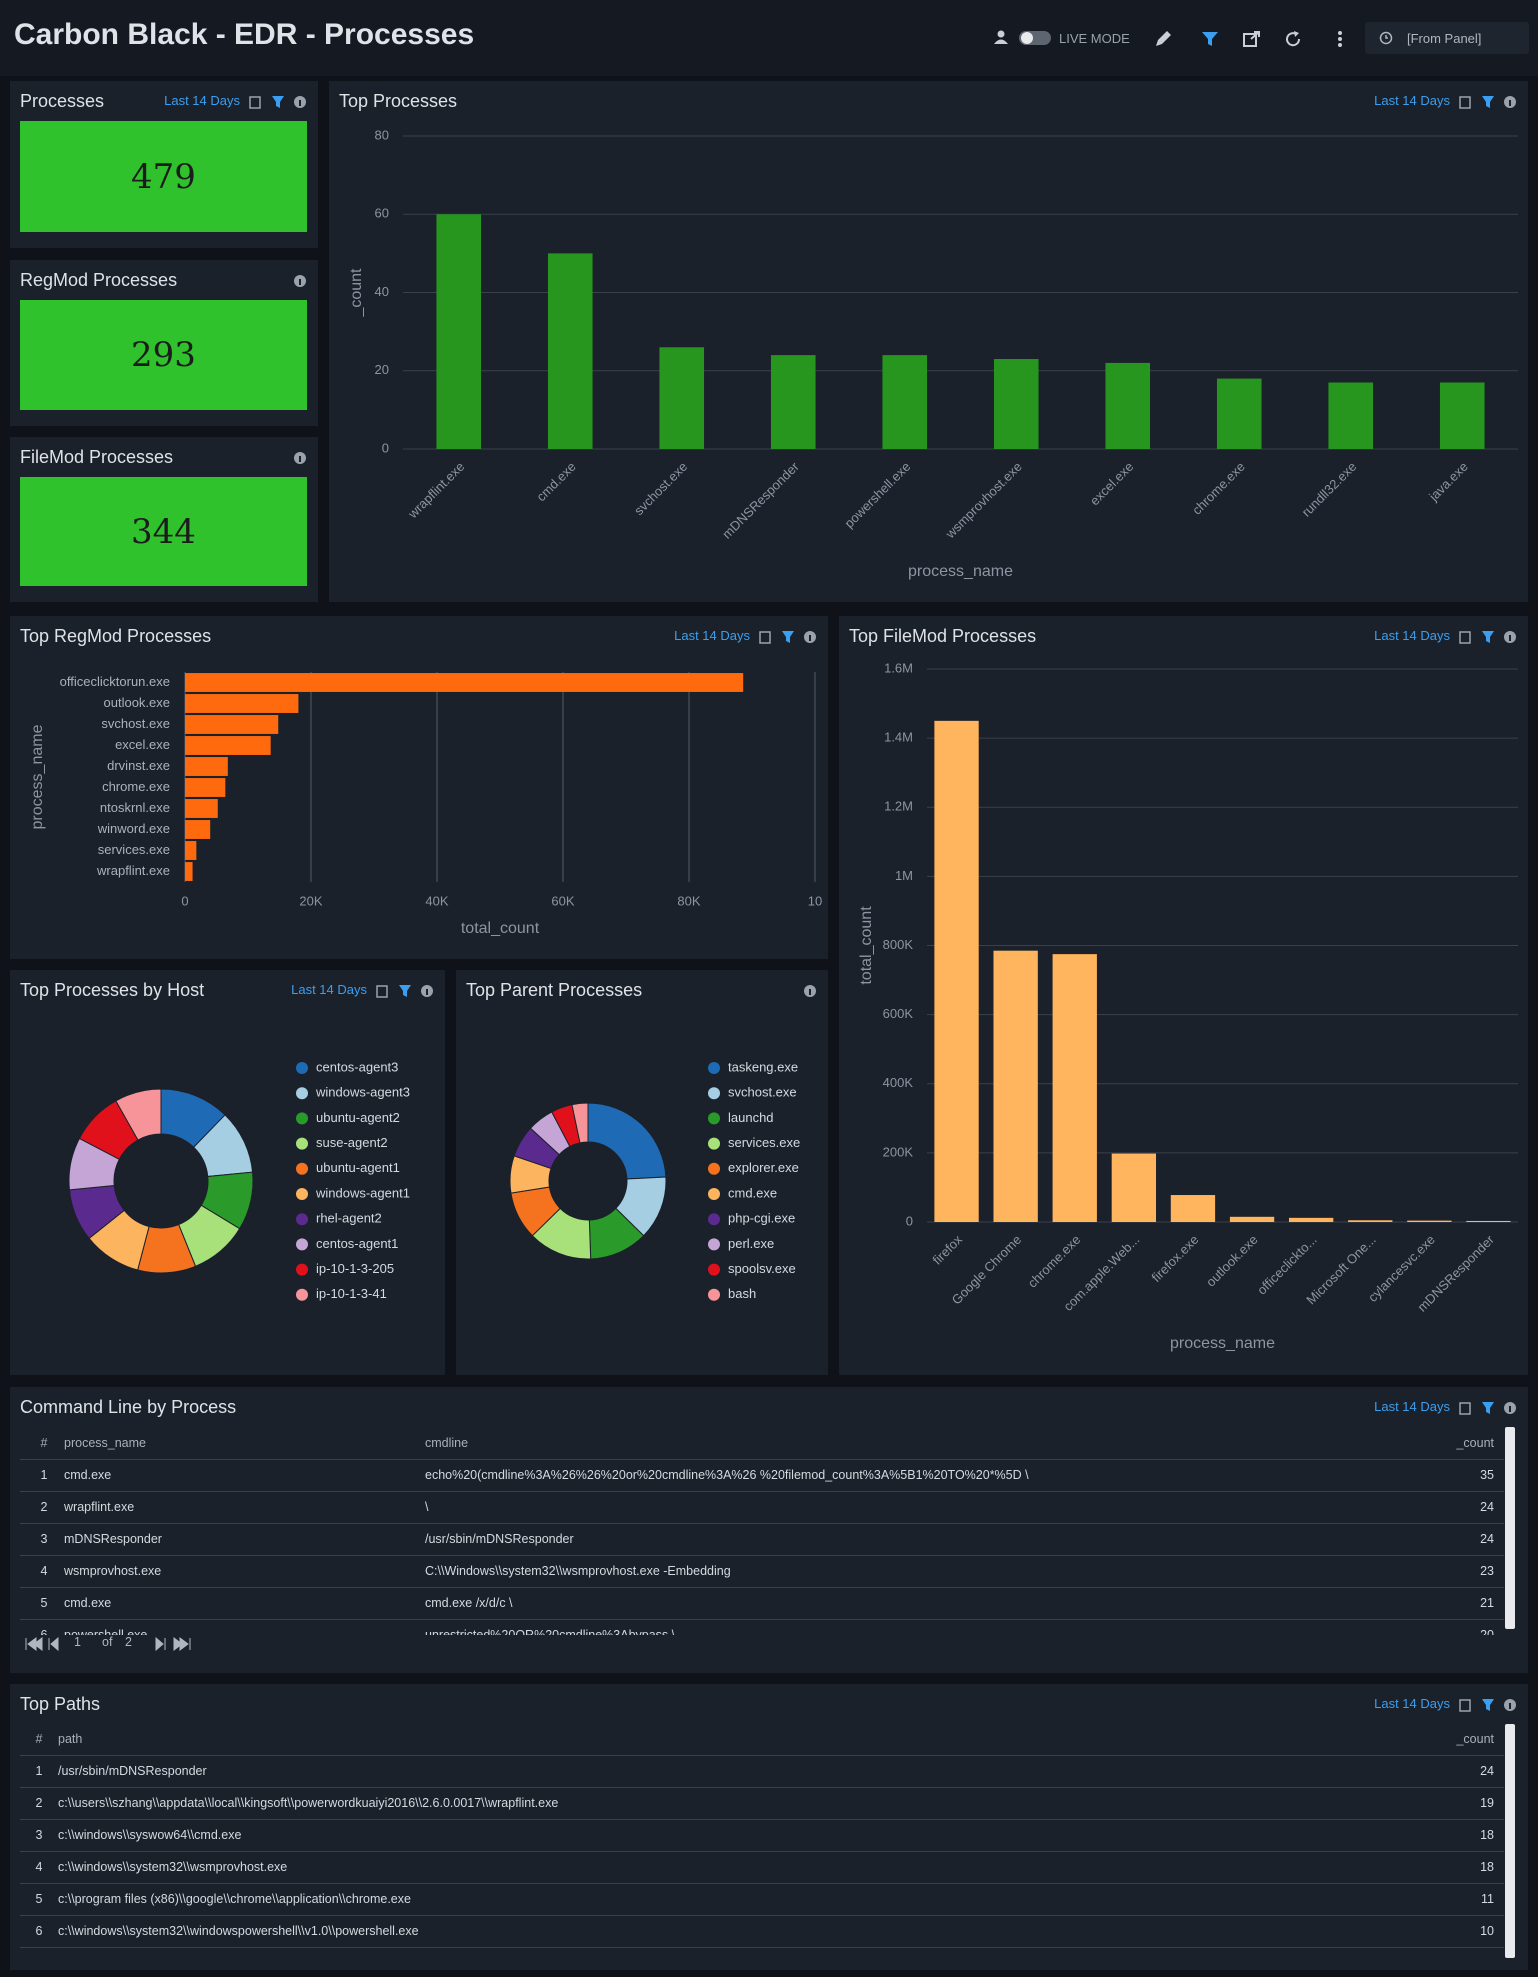  Describe the element at coordinates (763, 1066) in the screenshot. I see `legend-label: taskeng.exe` at that location.